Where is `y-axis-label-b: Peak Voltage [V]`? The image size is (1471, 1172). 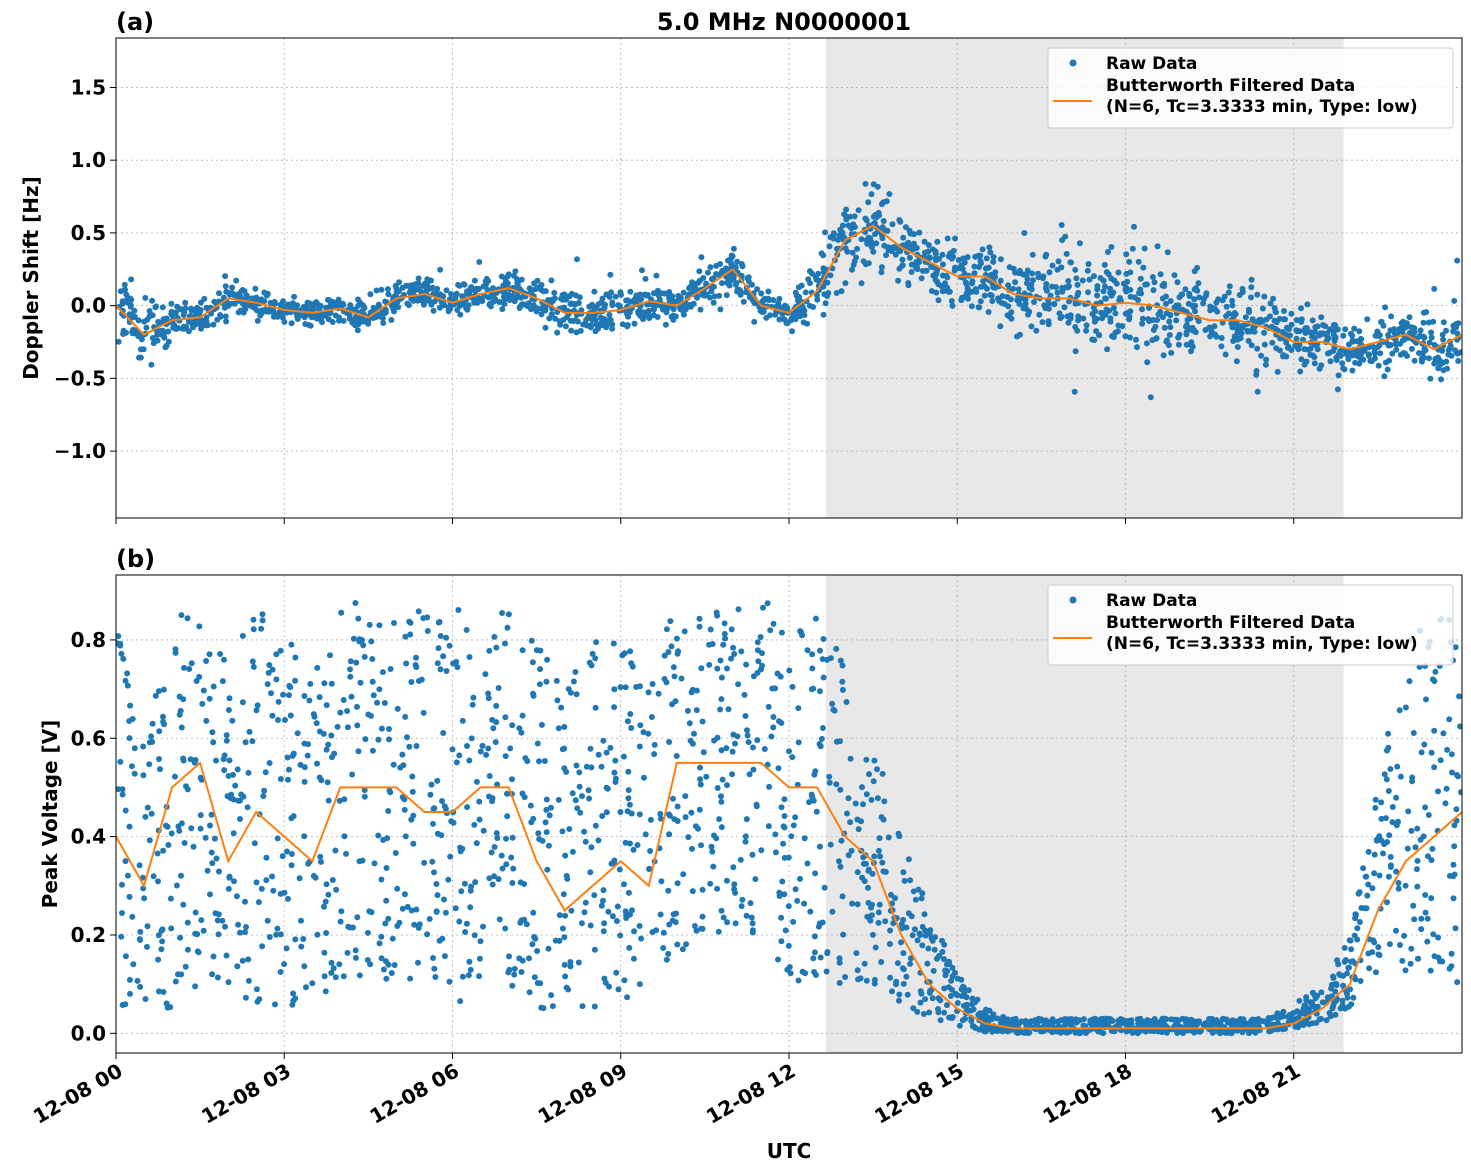
y-axis-label-b: Peak Voltage [V] is located at coordinates (50, 814).